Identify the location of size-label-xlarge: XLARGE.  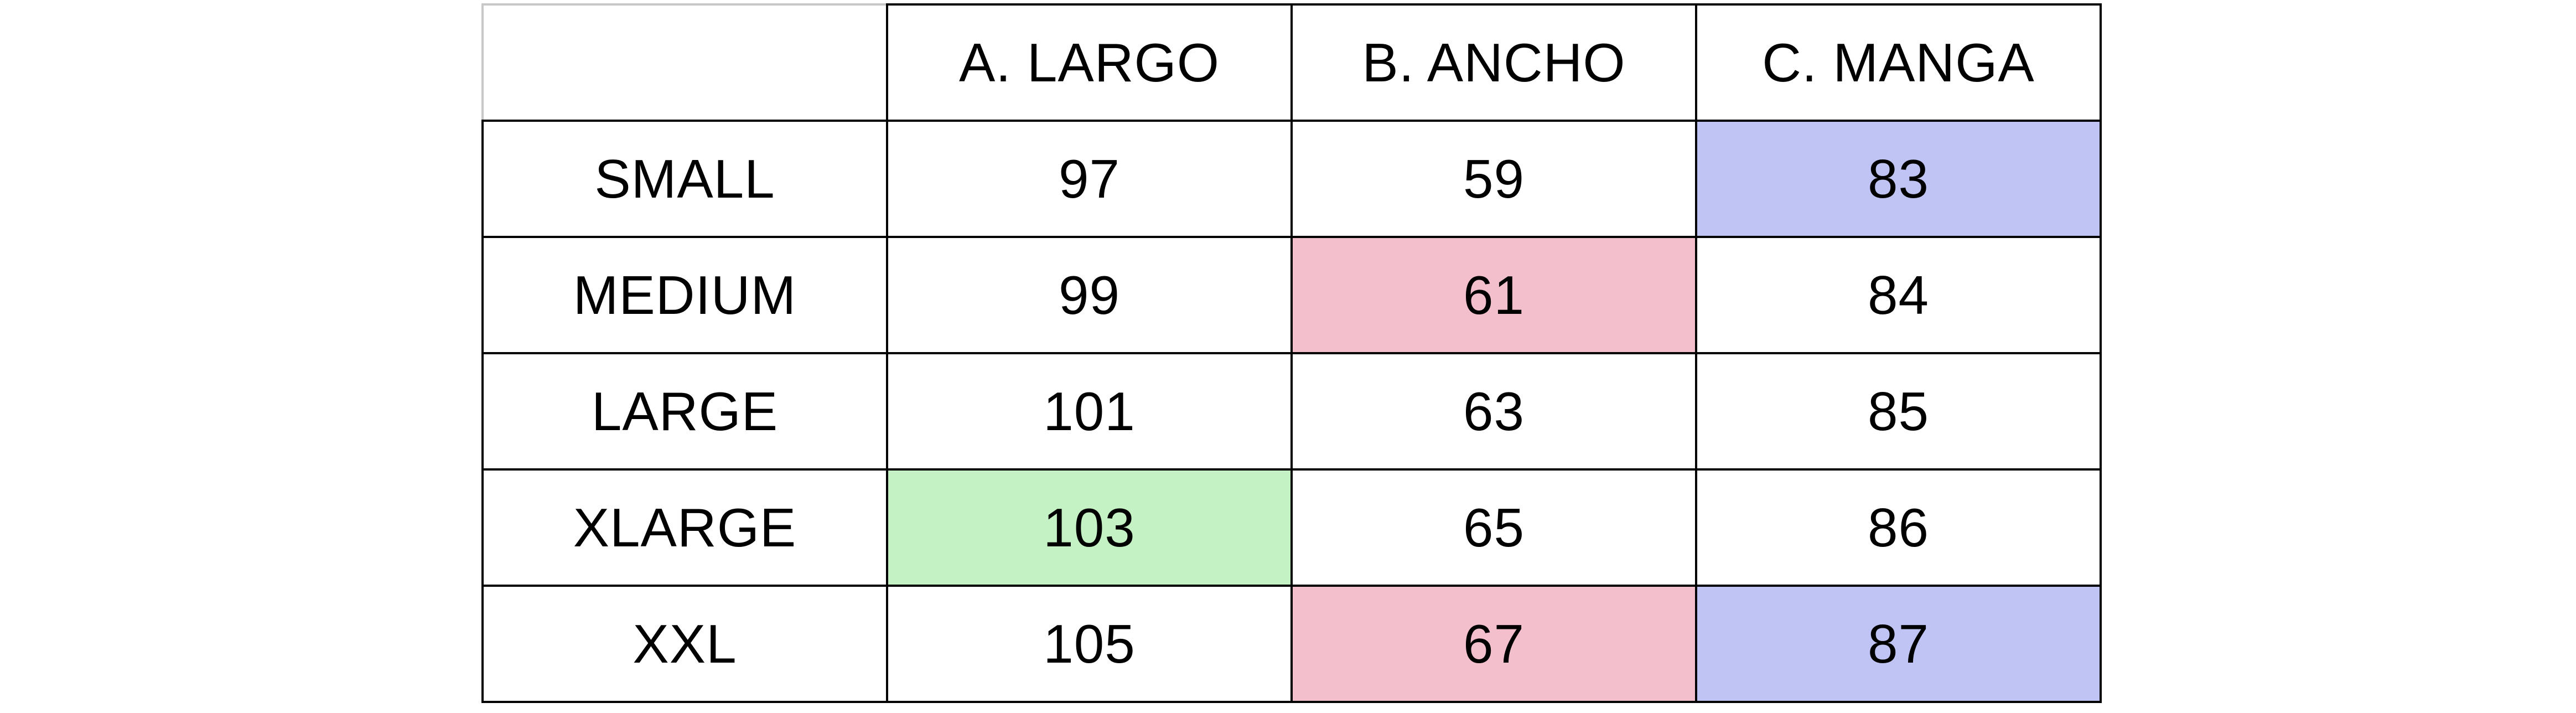
(685, 527).